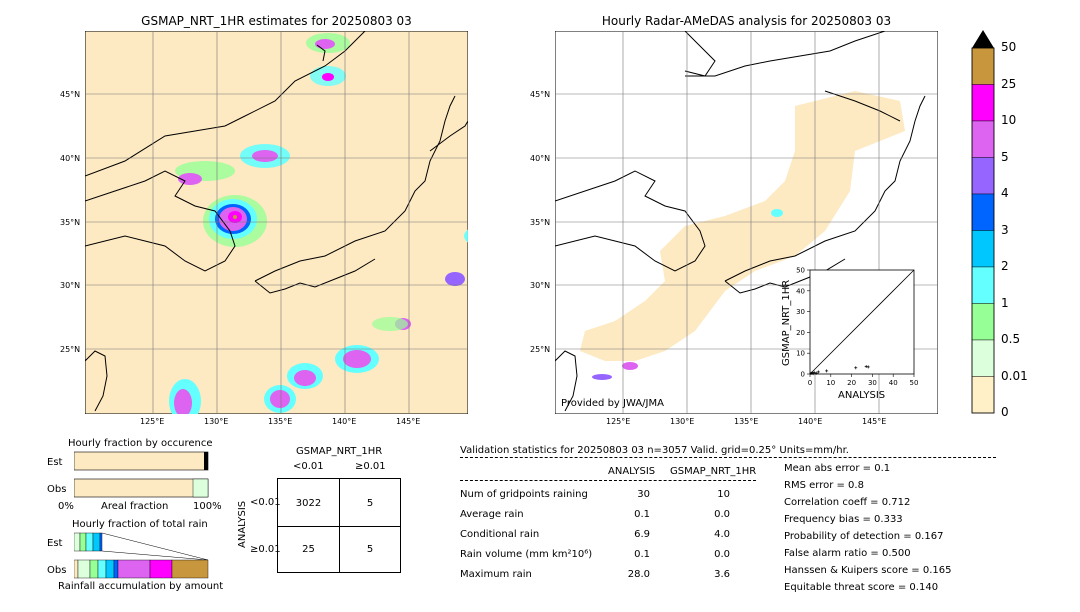 The height and width of the screenshot is (612, 1080). Describe the element at coordinates (713, 471) in the screenshot. I see `validation-col-gsmap: GSMAP_NRT_1HR` at that location.